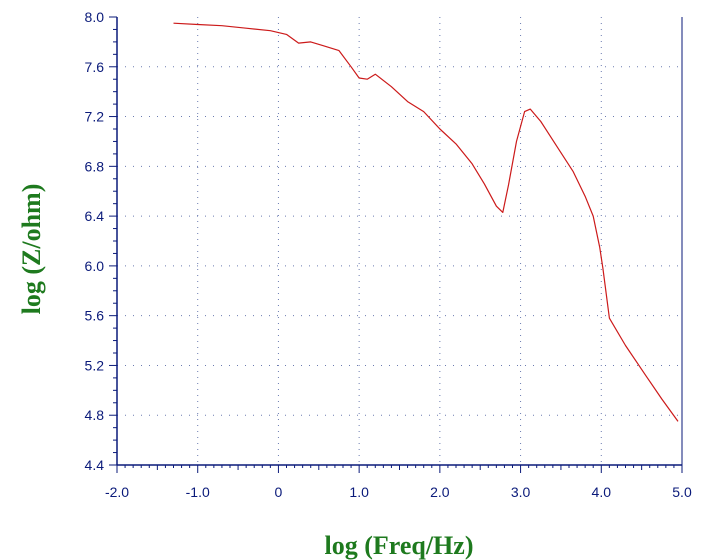 Image resolution: width=712 pixels, height=560 pixels. What do you see at coordinates (279, 492) in the screenshot?
I see `x-tick-label: 0` at bounding box center [279, 492].